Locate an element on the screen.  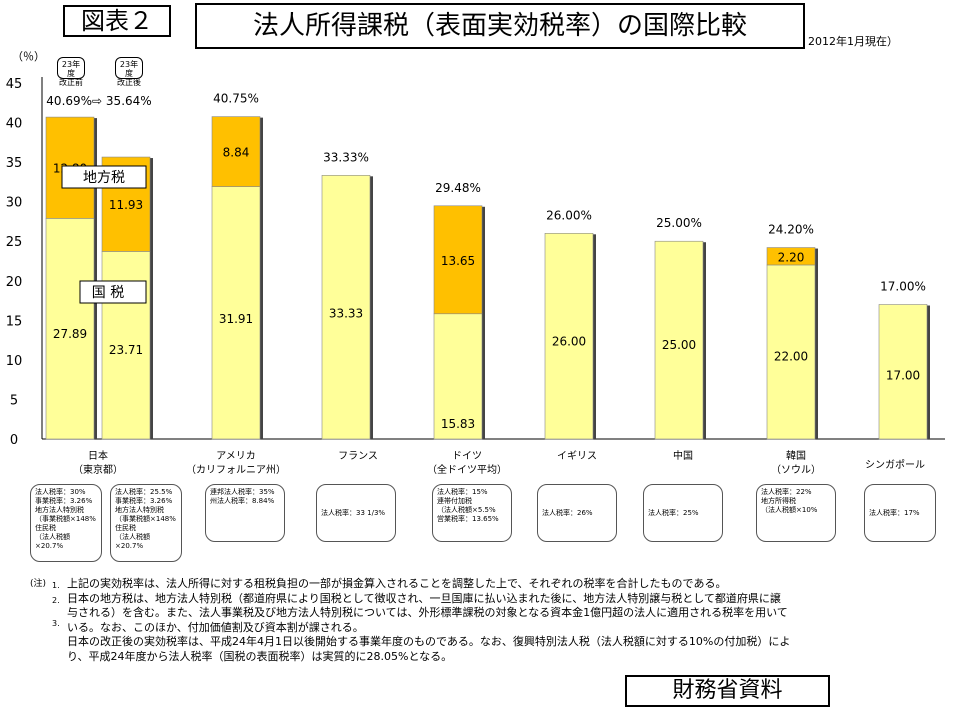
x-category-label: （カリフォルニア州） is located at coordinates (236, 470).